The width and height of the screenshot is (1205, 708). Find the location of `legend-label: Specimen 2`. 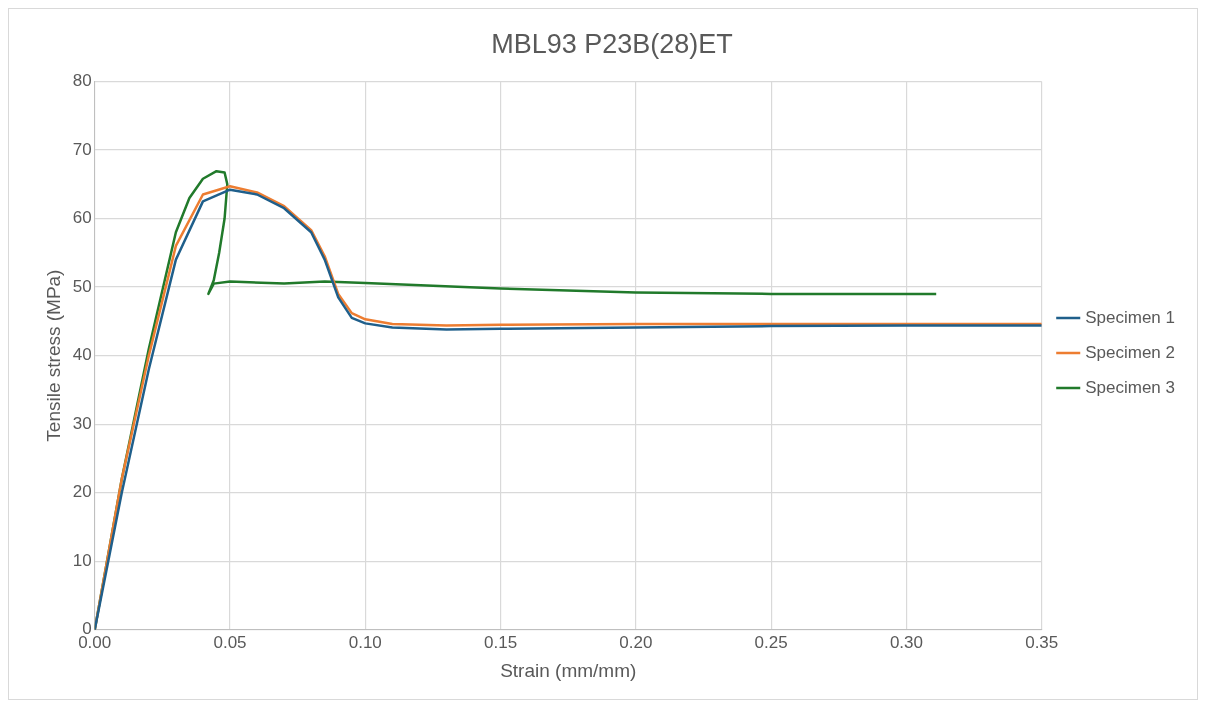

legend-label: Specimen 2 is located at coordinates (1130, 352).